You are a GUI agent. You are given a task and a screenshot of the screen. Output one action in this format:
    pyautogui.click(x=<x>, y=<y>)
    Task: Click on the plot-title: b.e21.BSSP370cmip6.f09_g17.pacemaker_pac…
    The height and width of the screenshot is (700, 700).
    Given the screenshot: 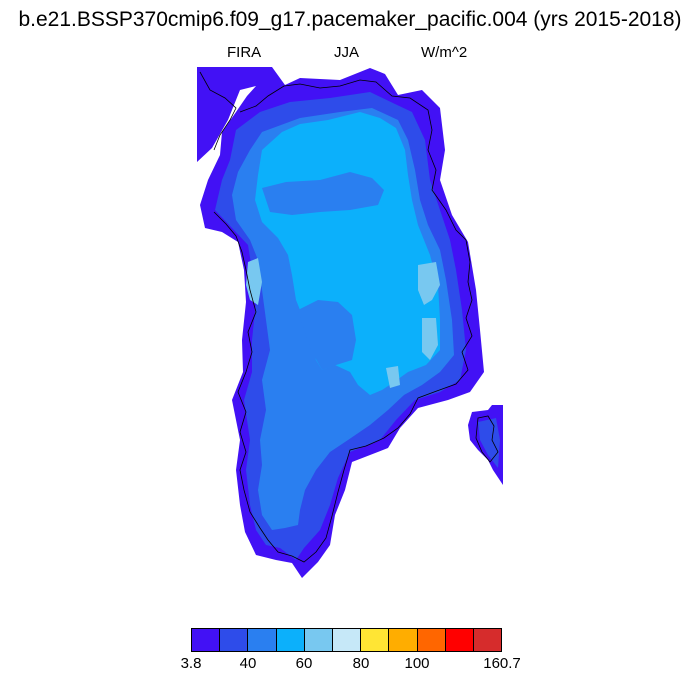 What is the action you would take?
    pyautogui.click(x=350, y=19)
    